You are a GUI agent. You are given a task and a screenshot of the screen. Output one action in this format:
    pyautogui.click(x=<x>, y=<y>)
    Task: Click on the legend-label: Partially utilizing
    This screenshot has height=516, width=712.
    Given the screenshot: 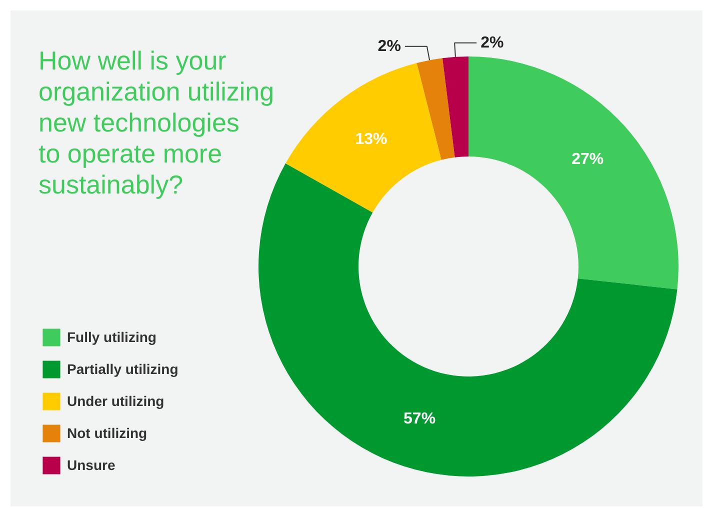 What is the action you would take?
    pyautogui.click(x=122, y=369)
    